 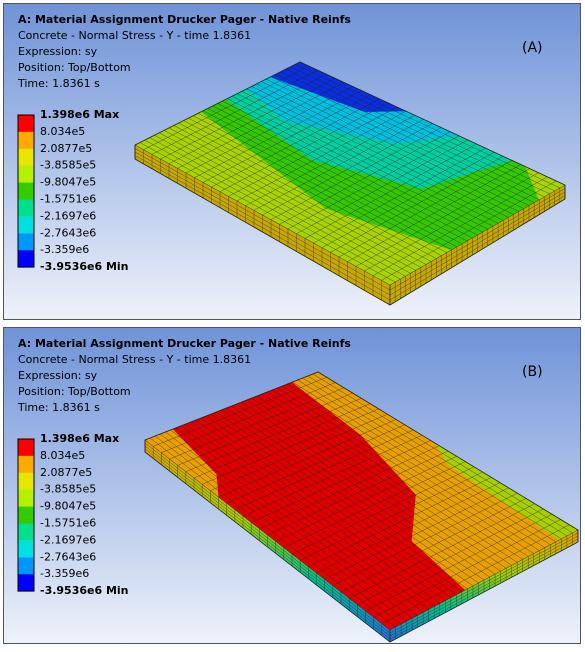 I want to click on panel-tag: (B), so click(x=532, y=372).